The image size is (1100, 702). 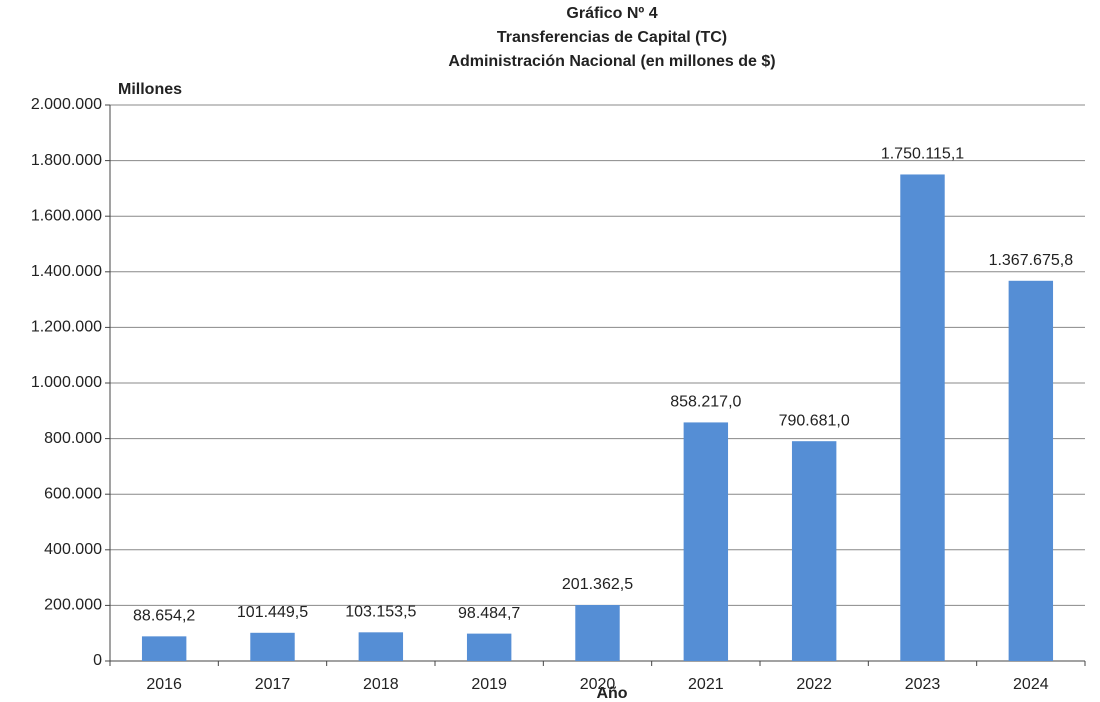 I want to click on data-label: 858.217,0, so click(x=705, y=402).